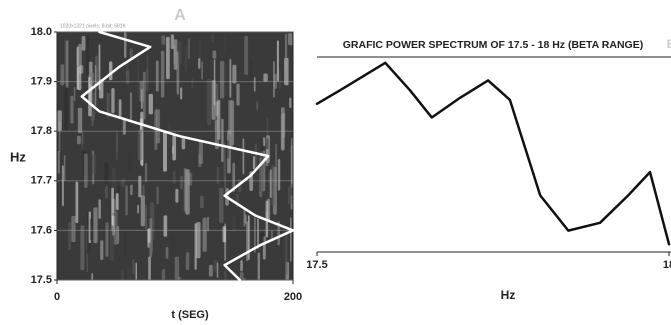  I want to click on y-tick-label: 17.8, so click(41, 131).